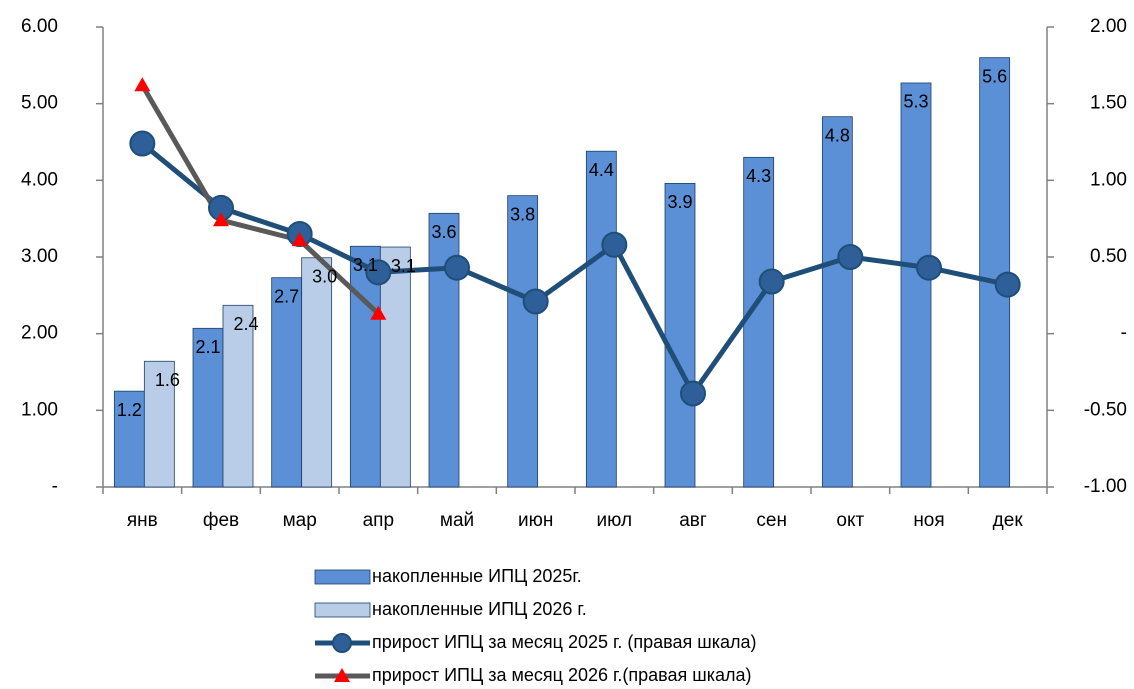 The width and height of the screenshot is (1134, 689). Describe the element at coordinates (1108, 103) in the screenshot. I see `y2-tick-label: 1.50` at that location.